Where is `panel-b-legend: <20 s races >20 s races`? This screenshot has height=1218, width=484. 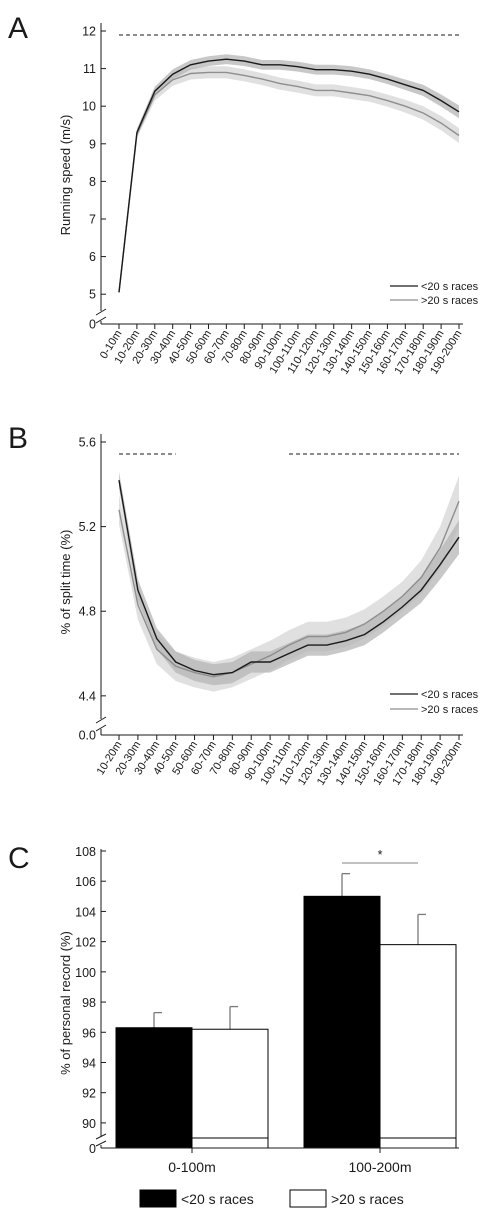 panel-b-legend: <20 s races >20 s races is located at coordinates (434, 702).